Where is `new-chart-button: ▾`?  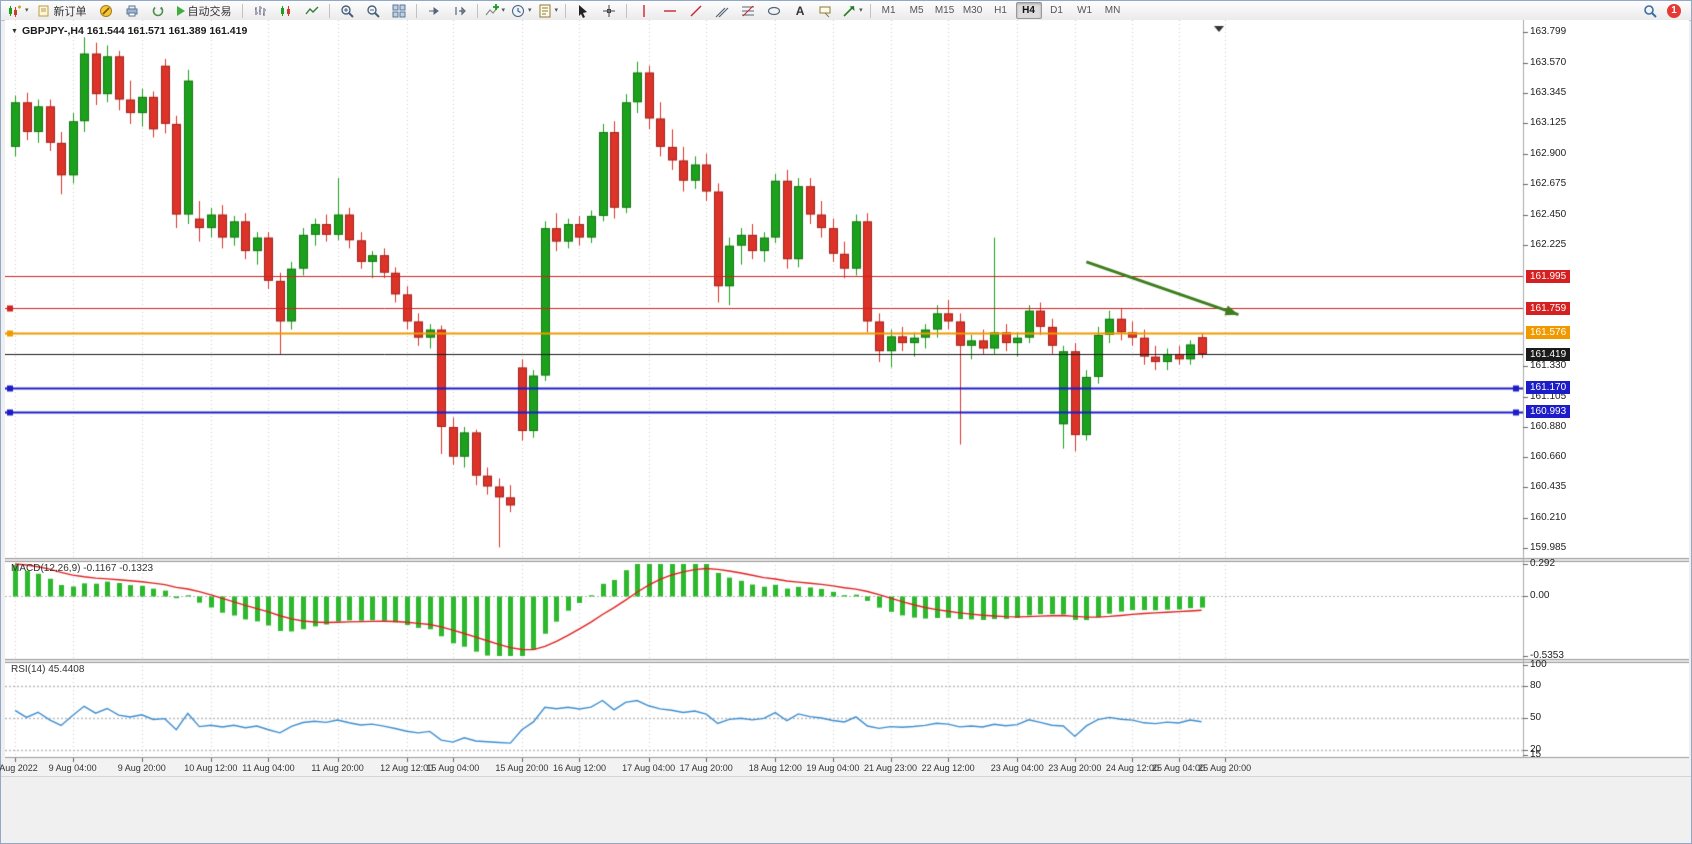 new-chart-button: ▾ is located at coordinates (18, 10).